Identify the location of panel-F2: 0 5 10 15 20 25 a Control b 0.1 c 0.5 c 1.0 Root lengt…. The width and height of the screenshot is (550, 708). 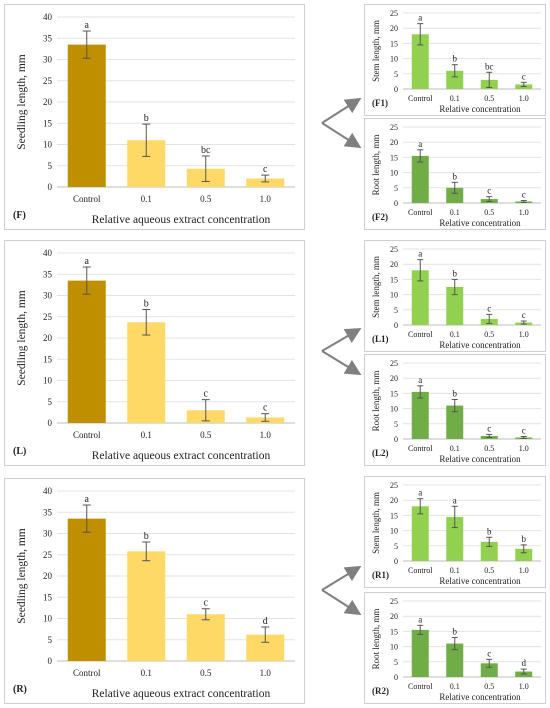
(455, 174).